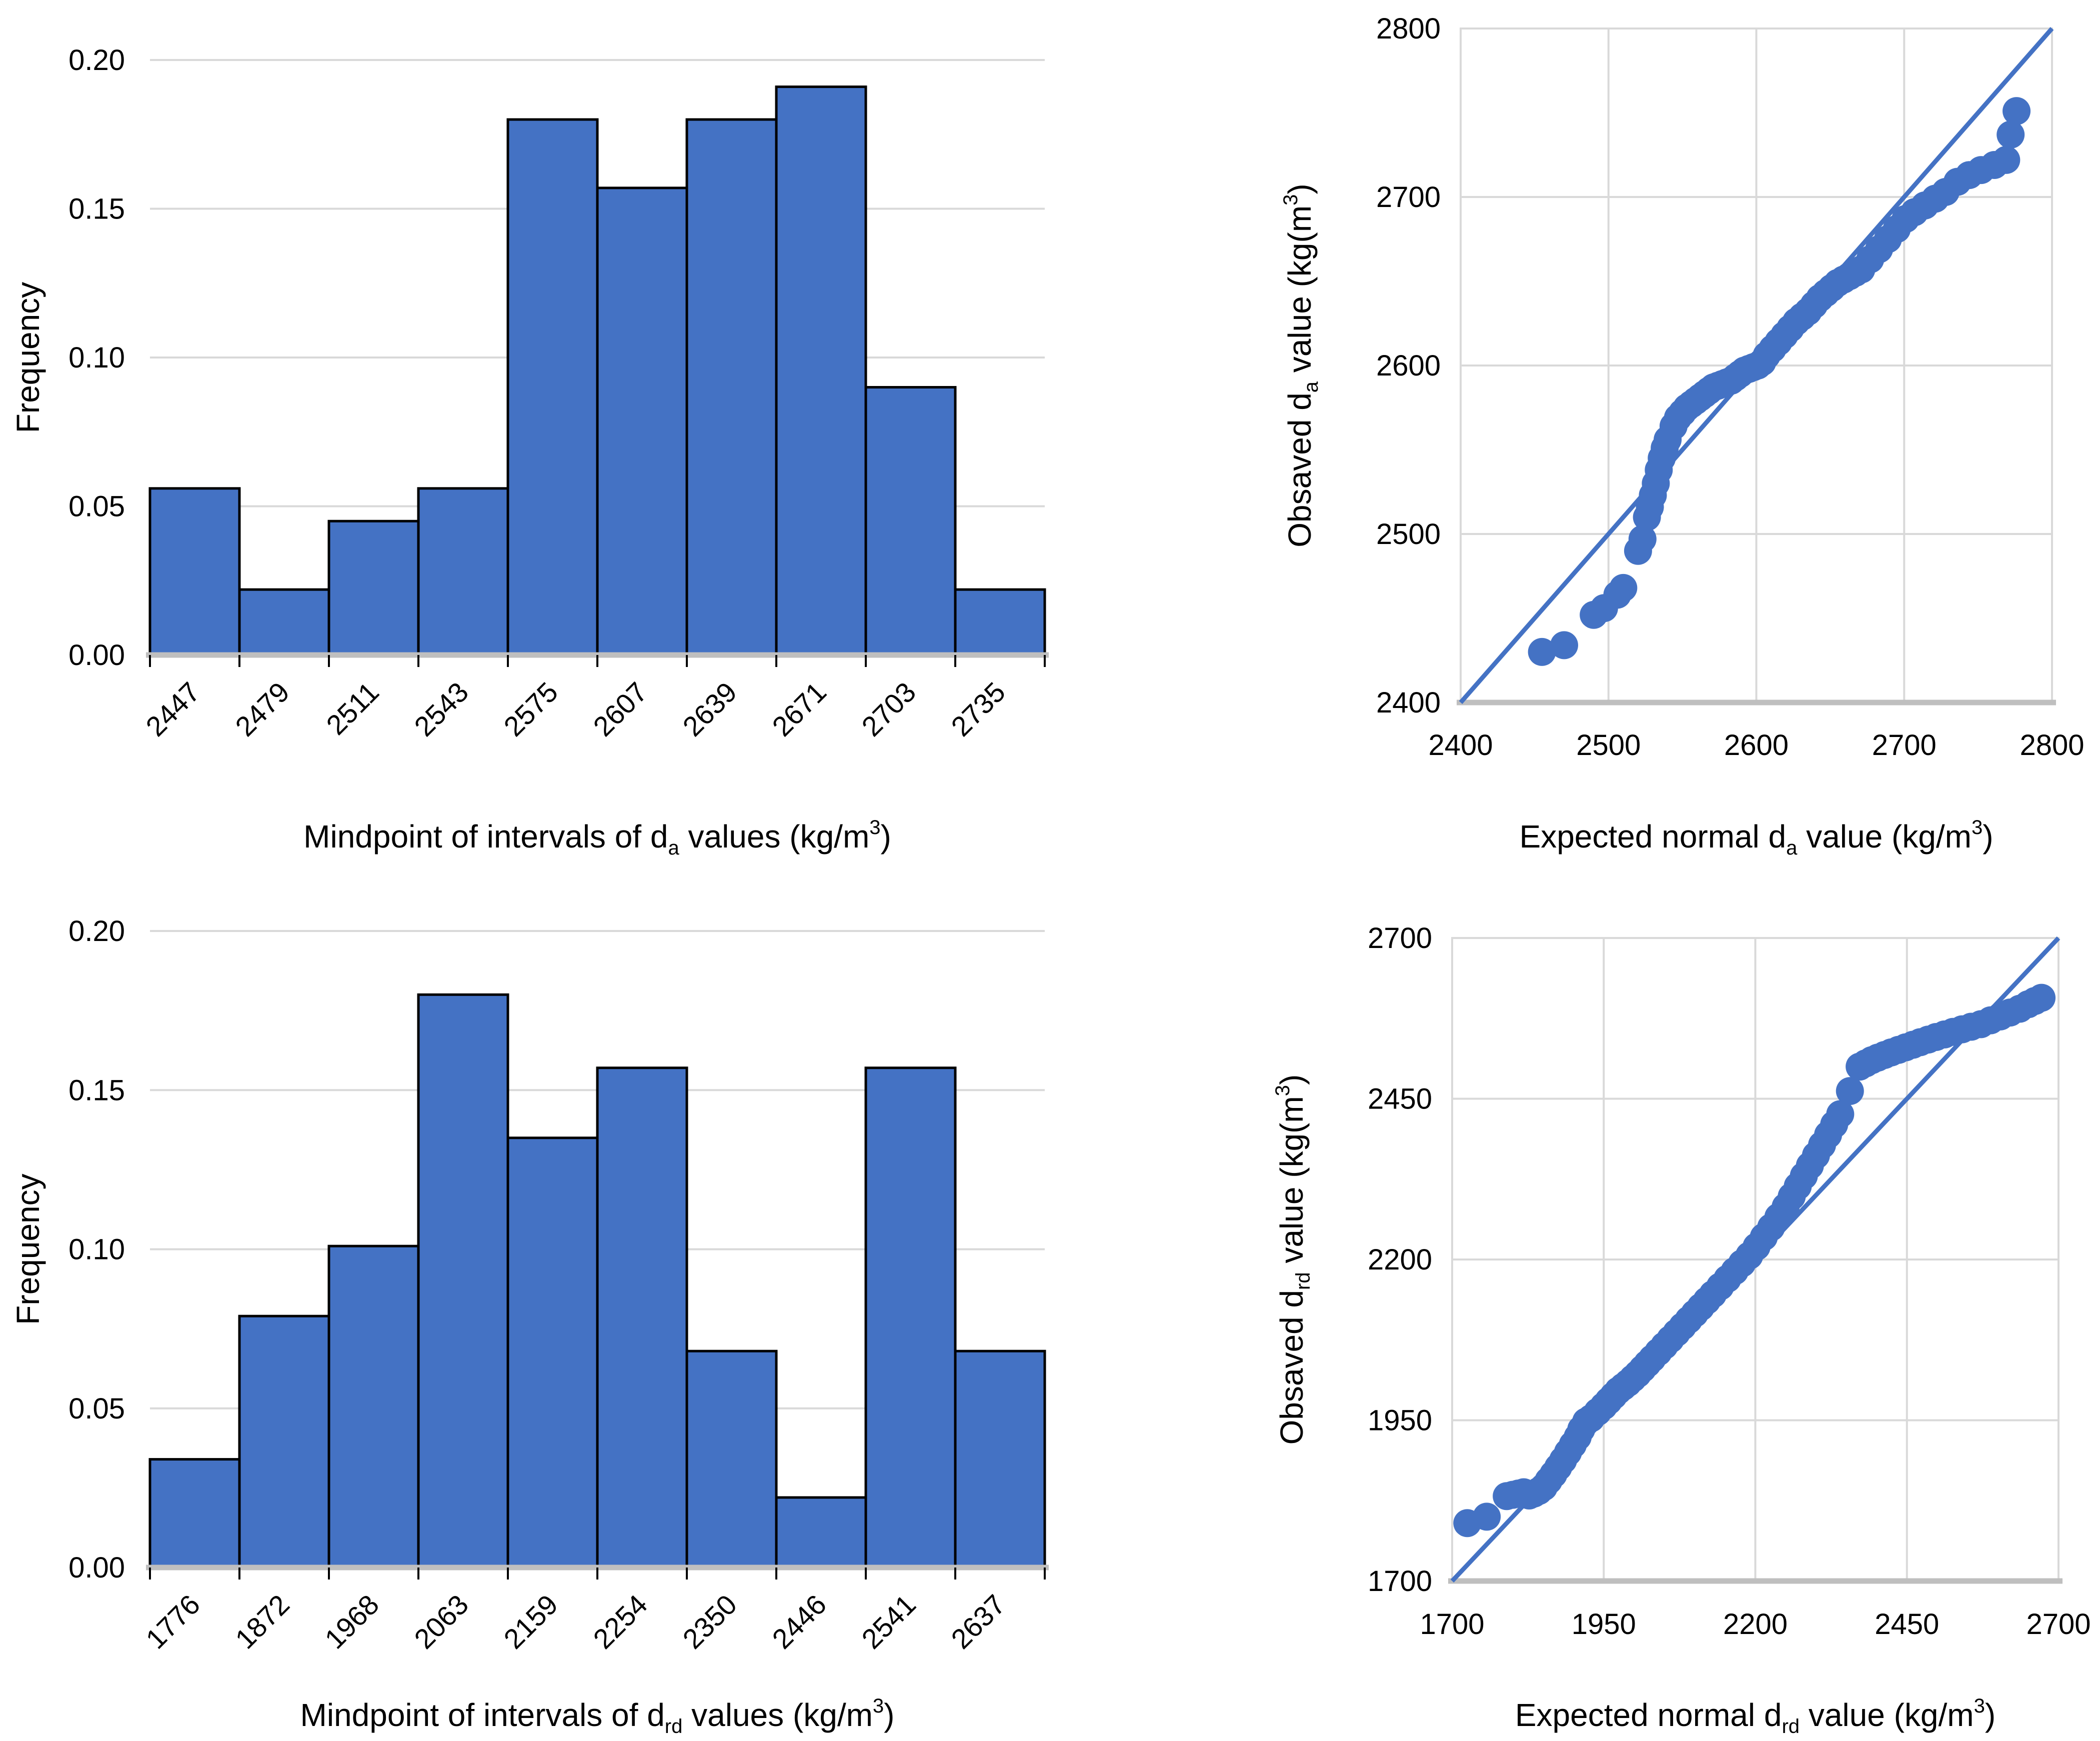 The height and width of the screenshot is (1741, 2100). What do you see at coordinates (1408, 702) in the screenshot?
I see `y-tick-label: 2400` at bounding box center [1408, 702].